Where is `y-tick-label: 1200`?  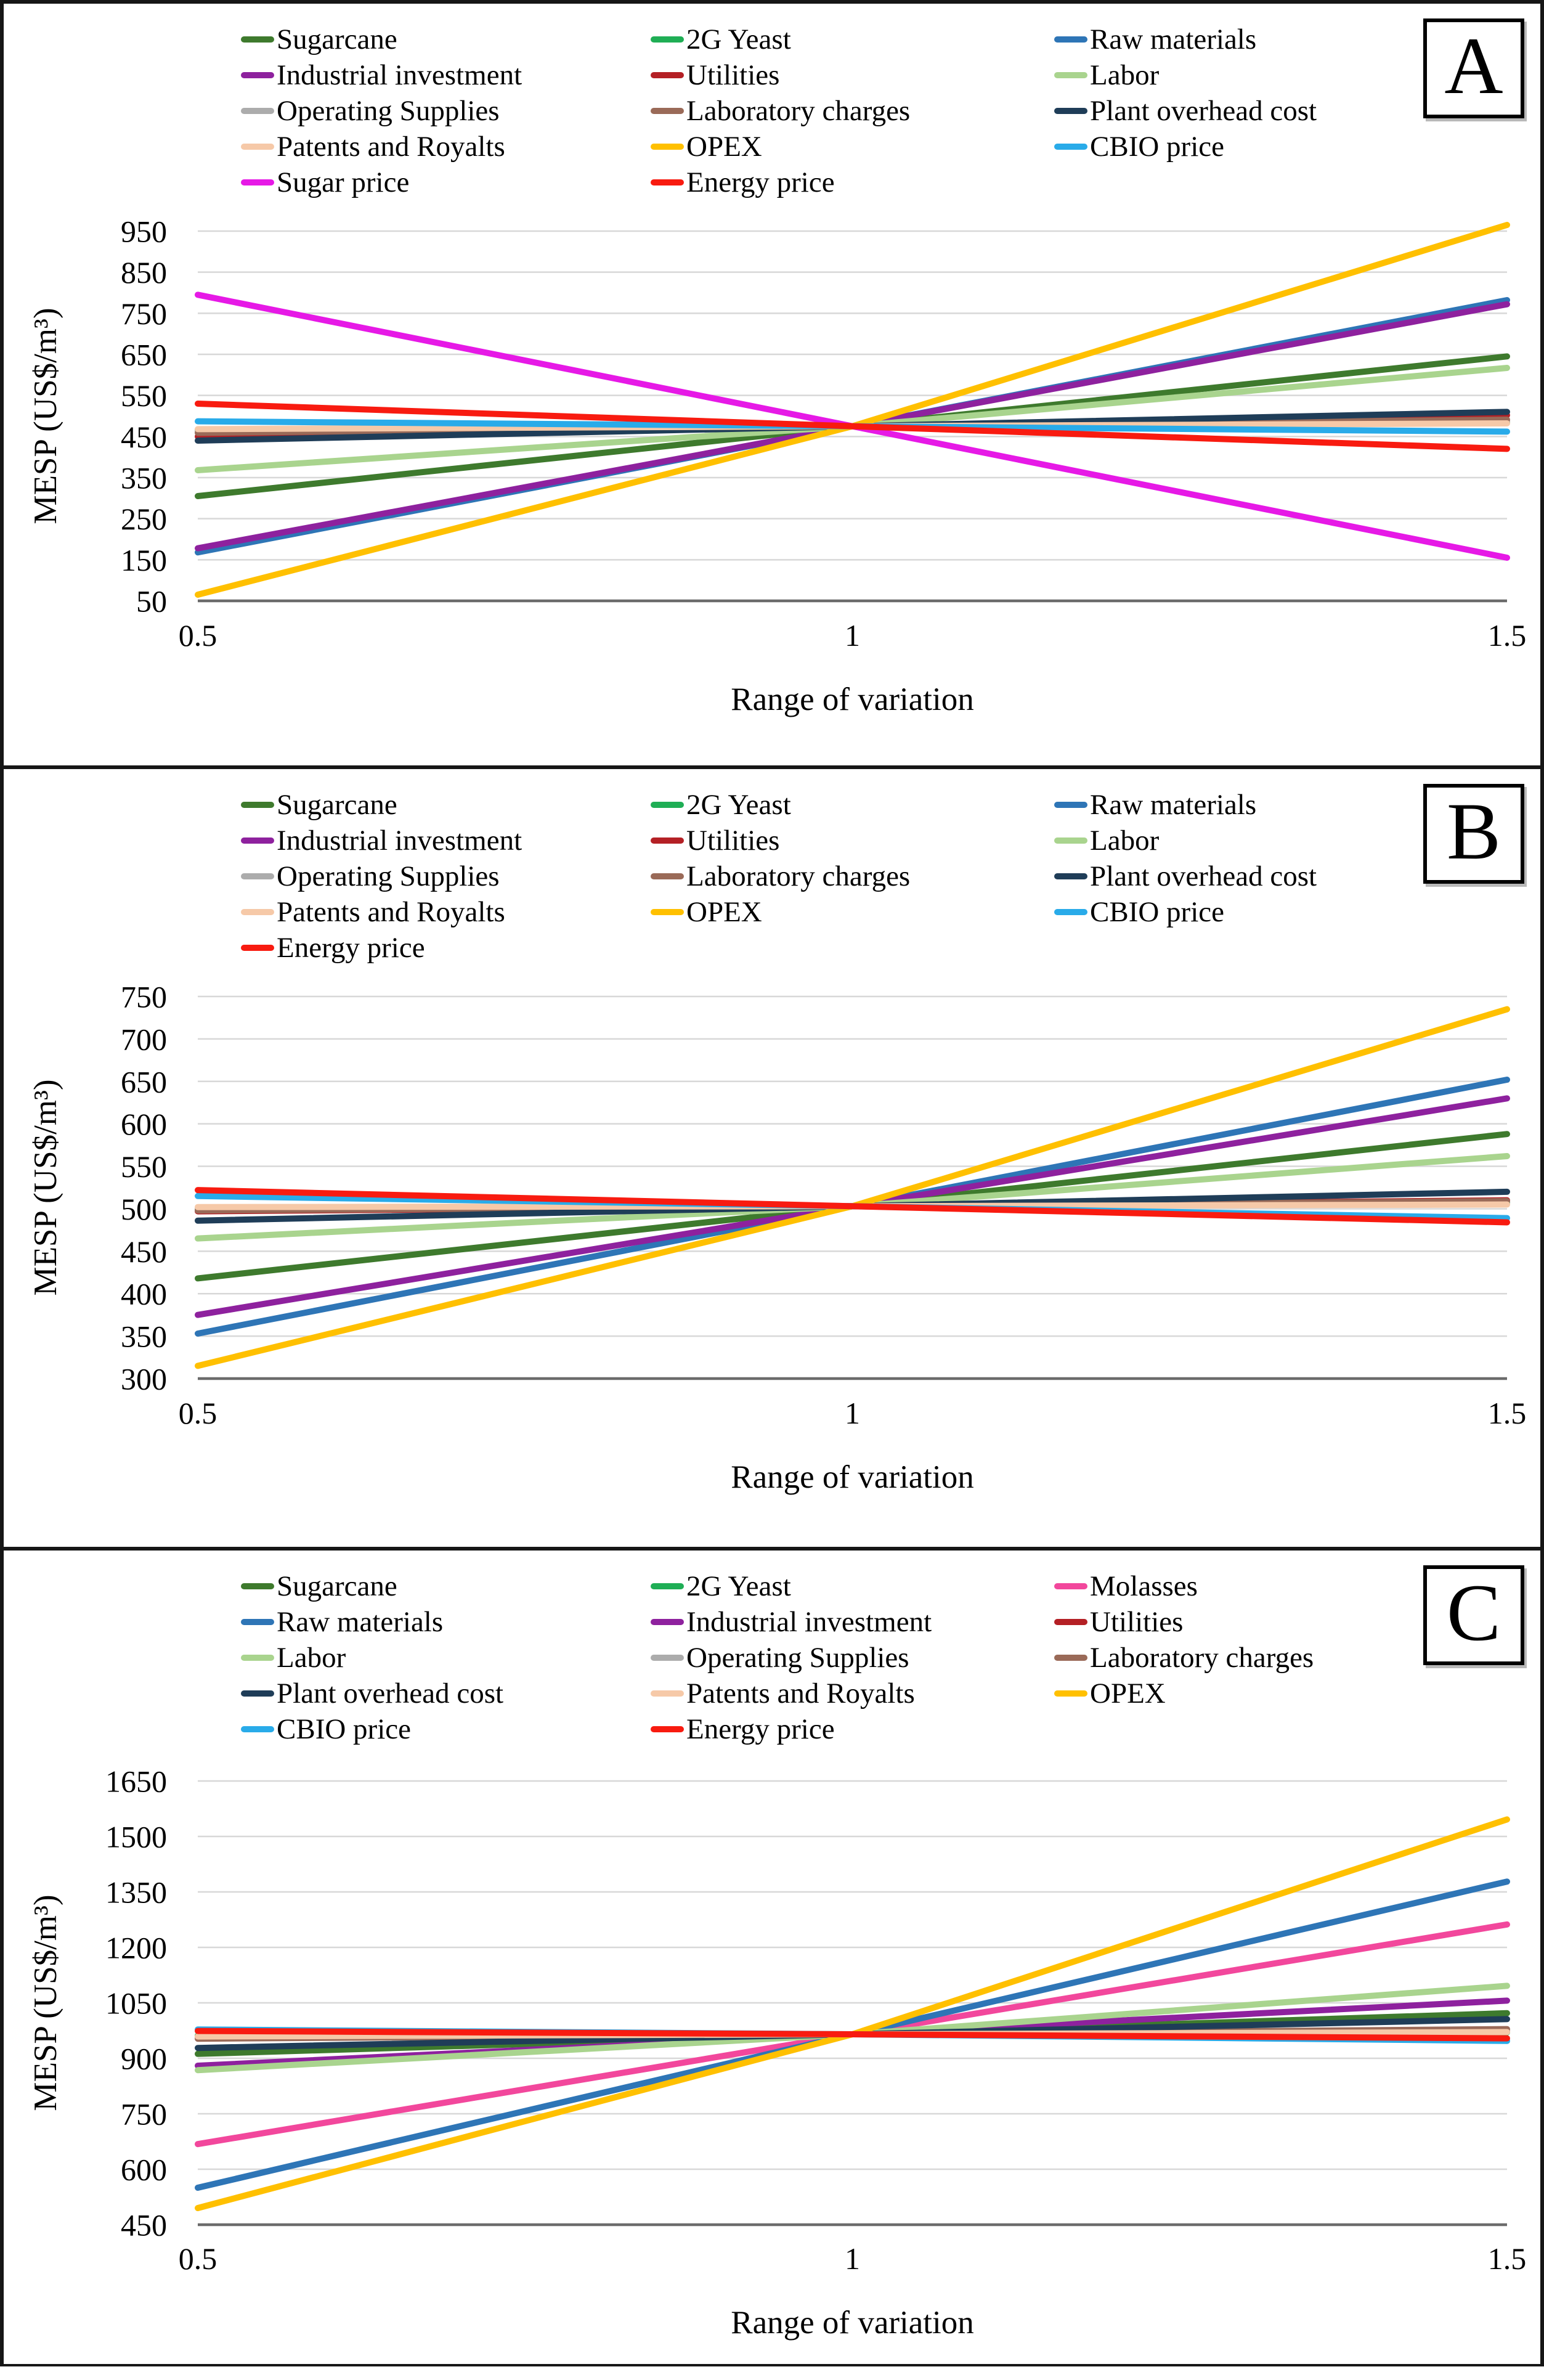 y-tick-label: 1200 is located at coordinates (136, 1948).